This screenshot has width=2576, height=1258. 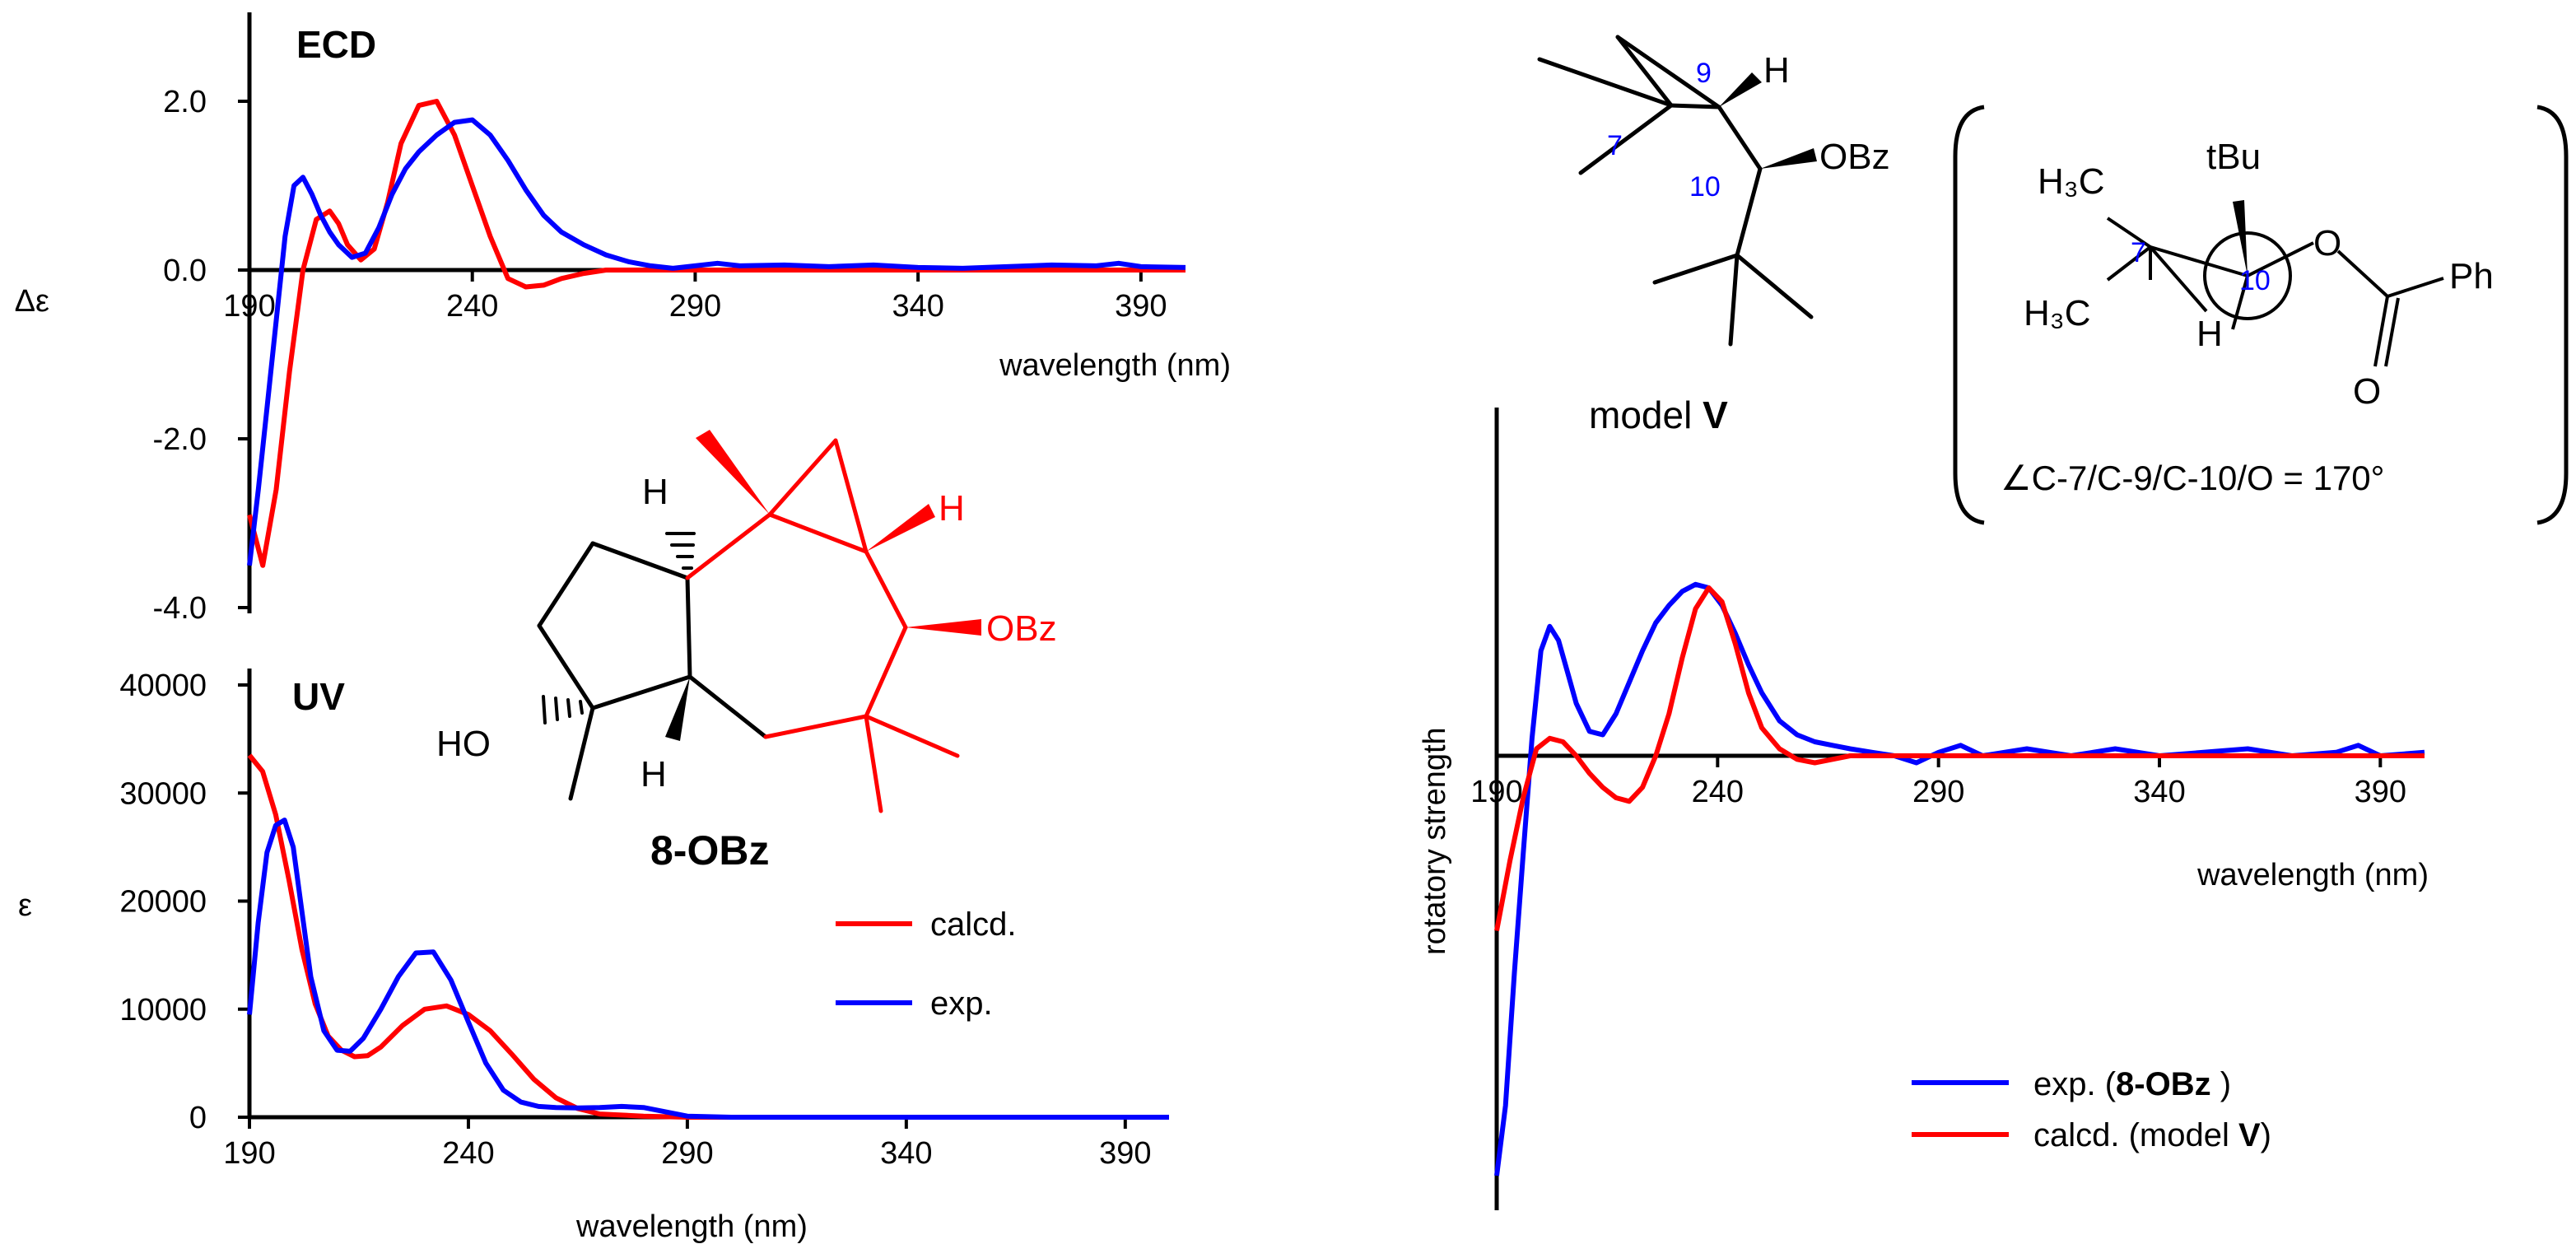 I want to click on uv-y-tick-label: 0, so click(x=198, y=1118).